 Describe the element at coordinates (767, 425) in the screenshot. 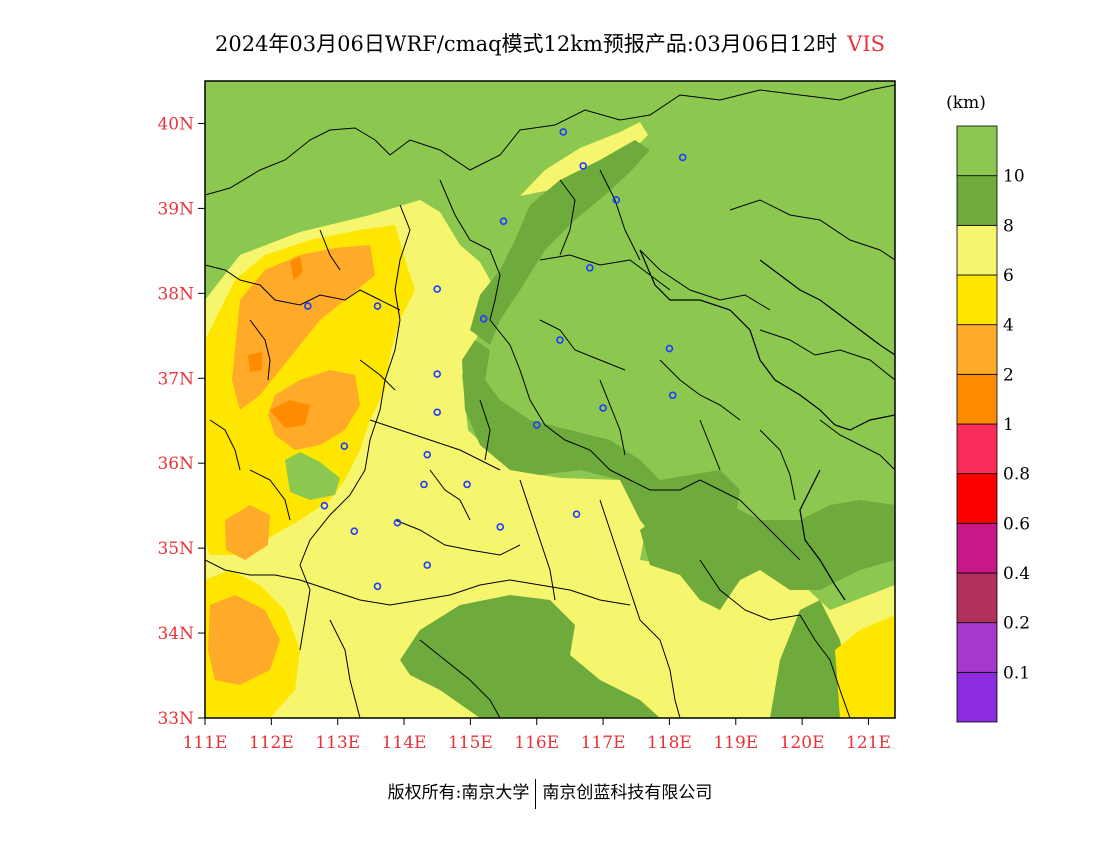

I see `coastline` at that location.